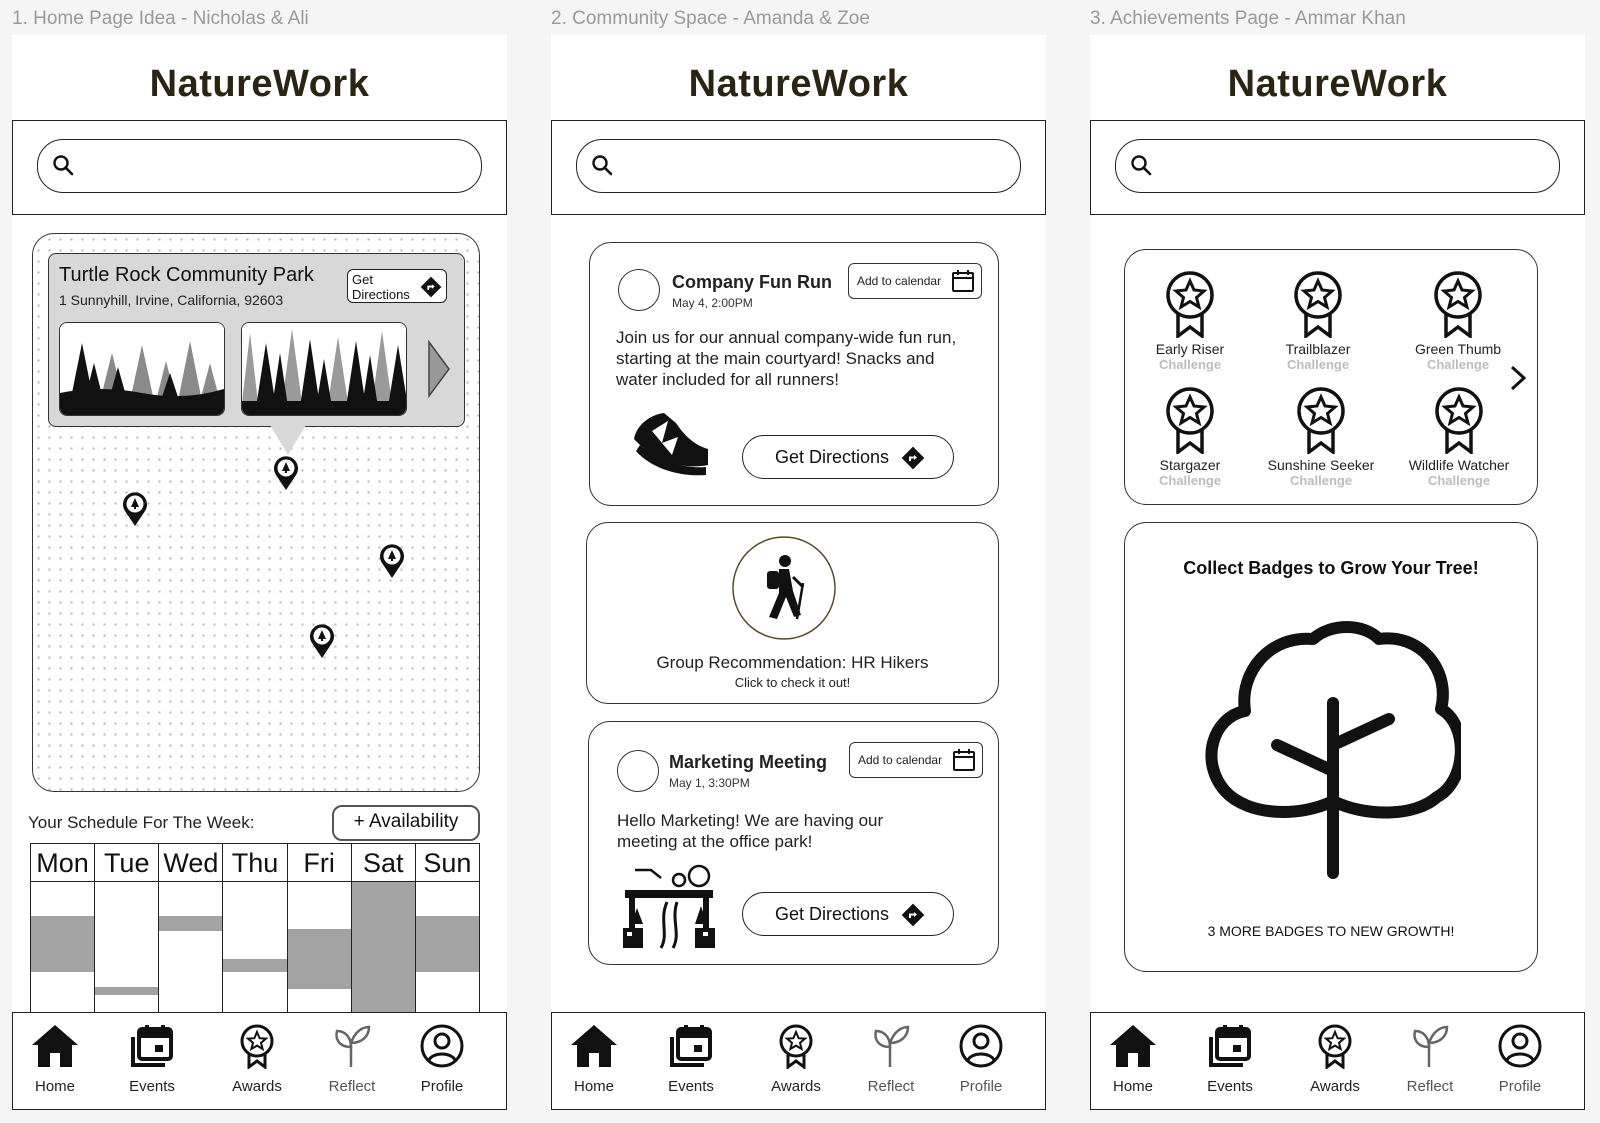 The image size is (1600, 1123). I want to click on calendar-icon, so click(963, 281).